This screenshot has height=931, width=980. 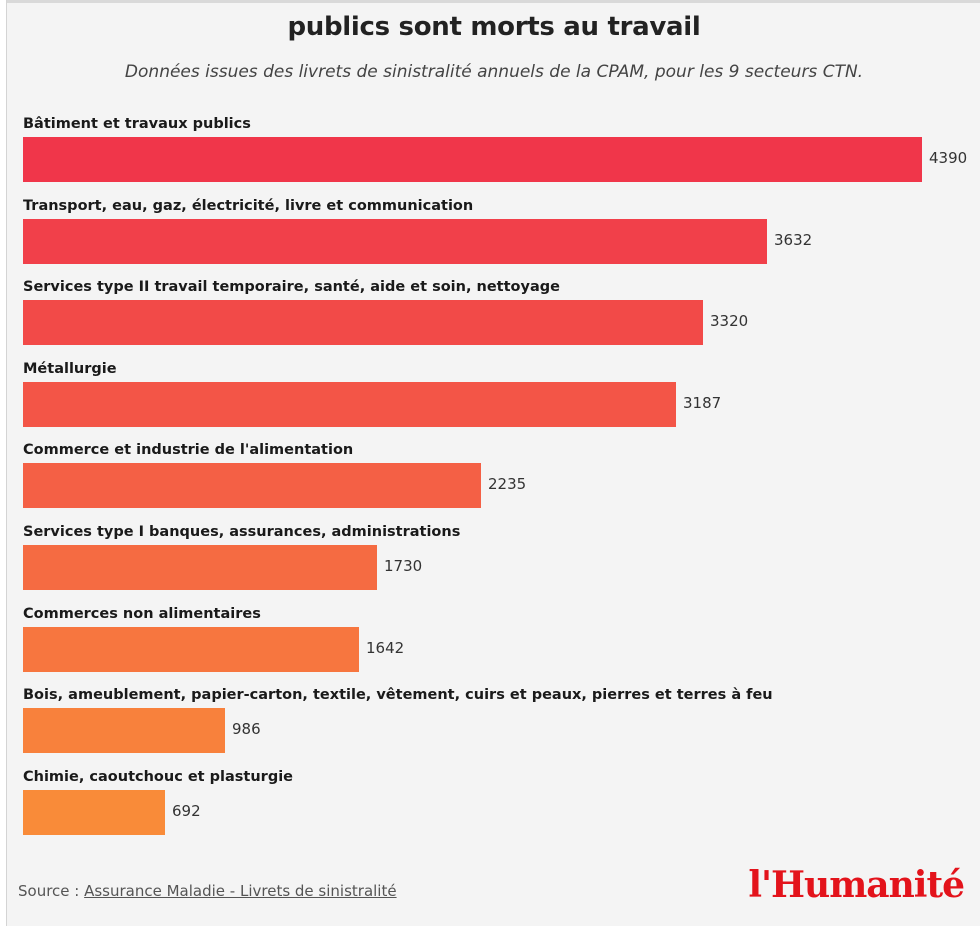 I want to click on value-label: 2235, so click(x=507, y=484).